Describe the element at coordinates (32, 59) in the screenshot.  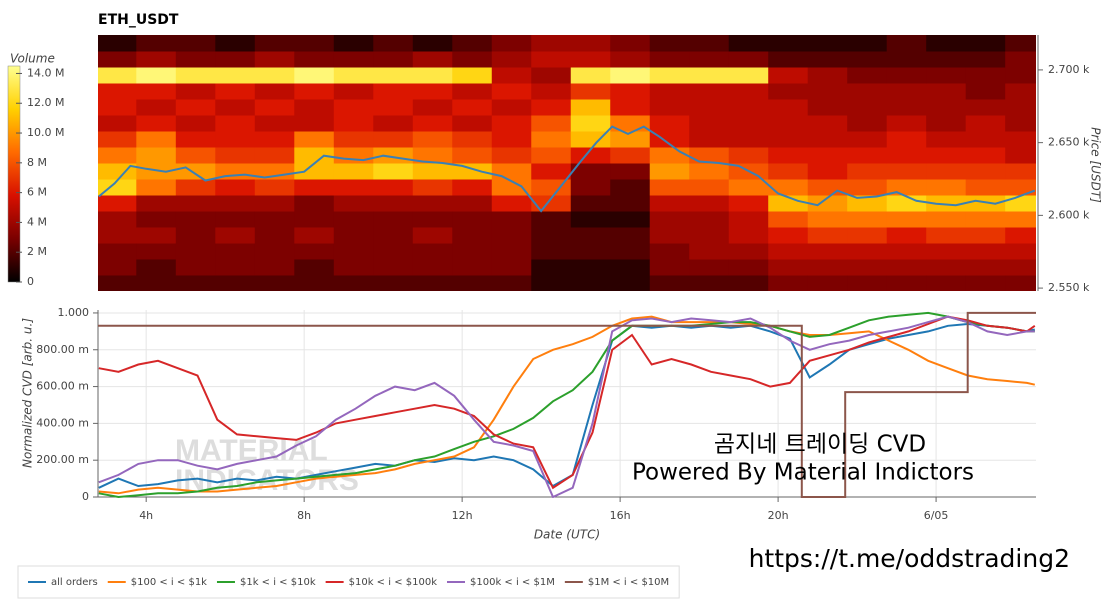
I see `colorbar-label: Volume` at that location.